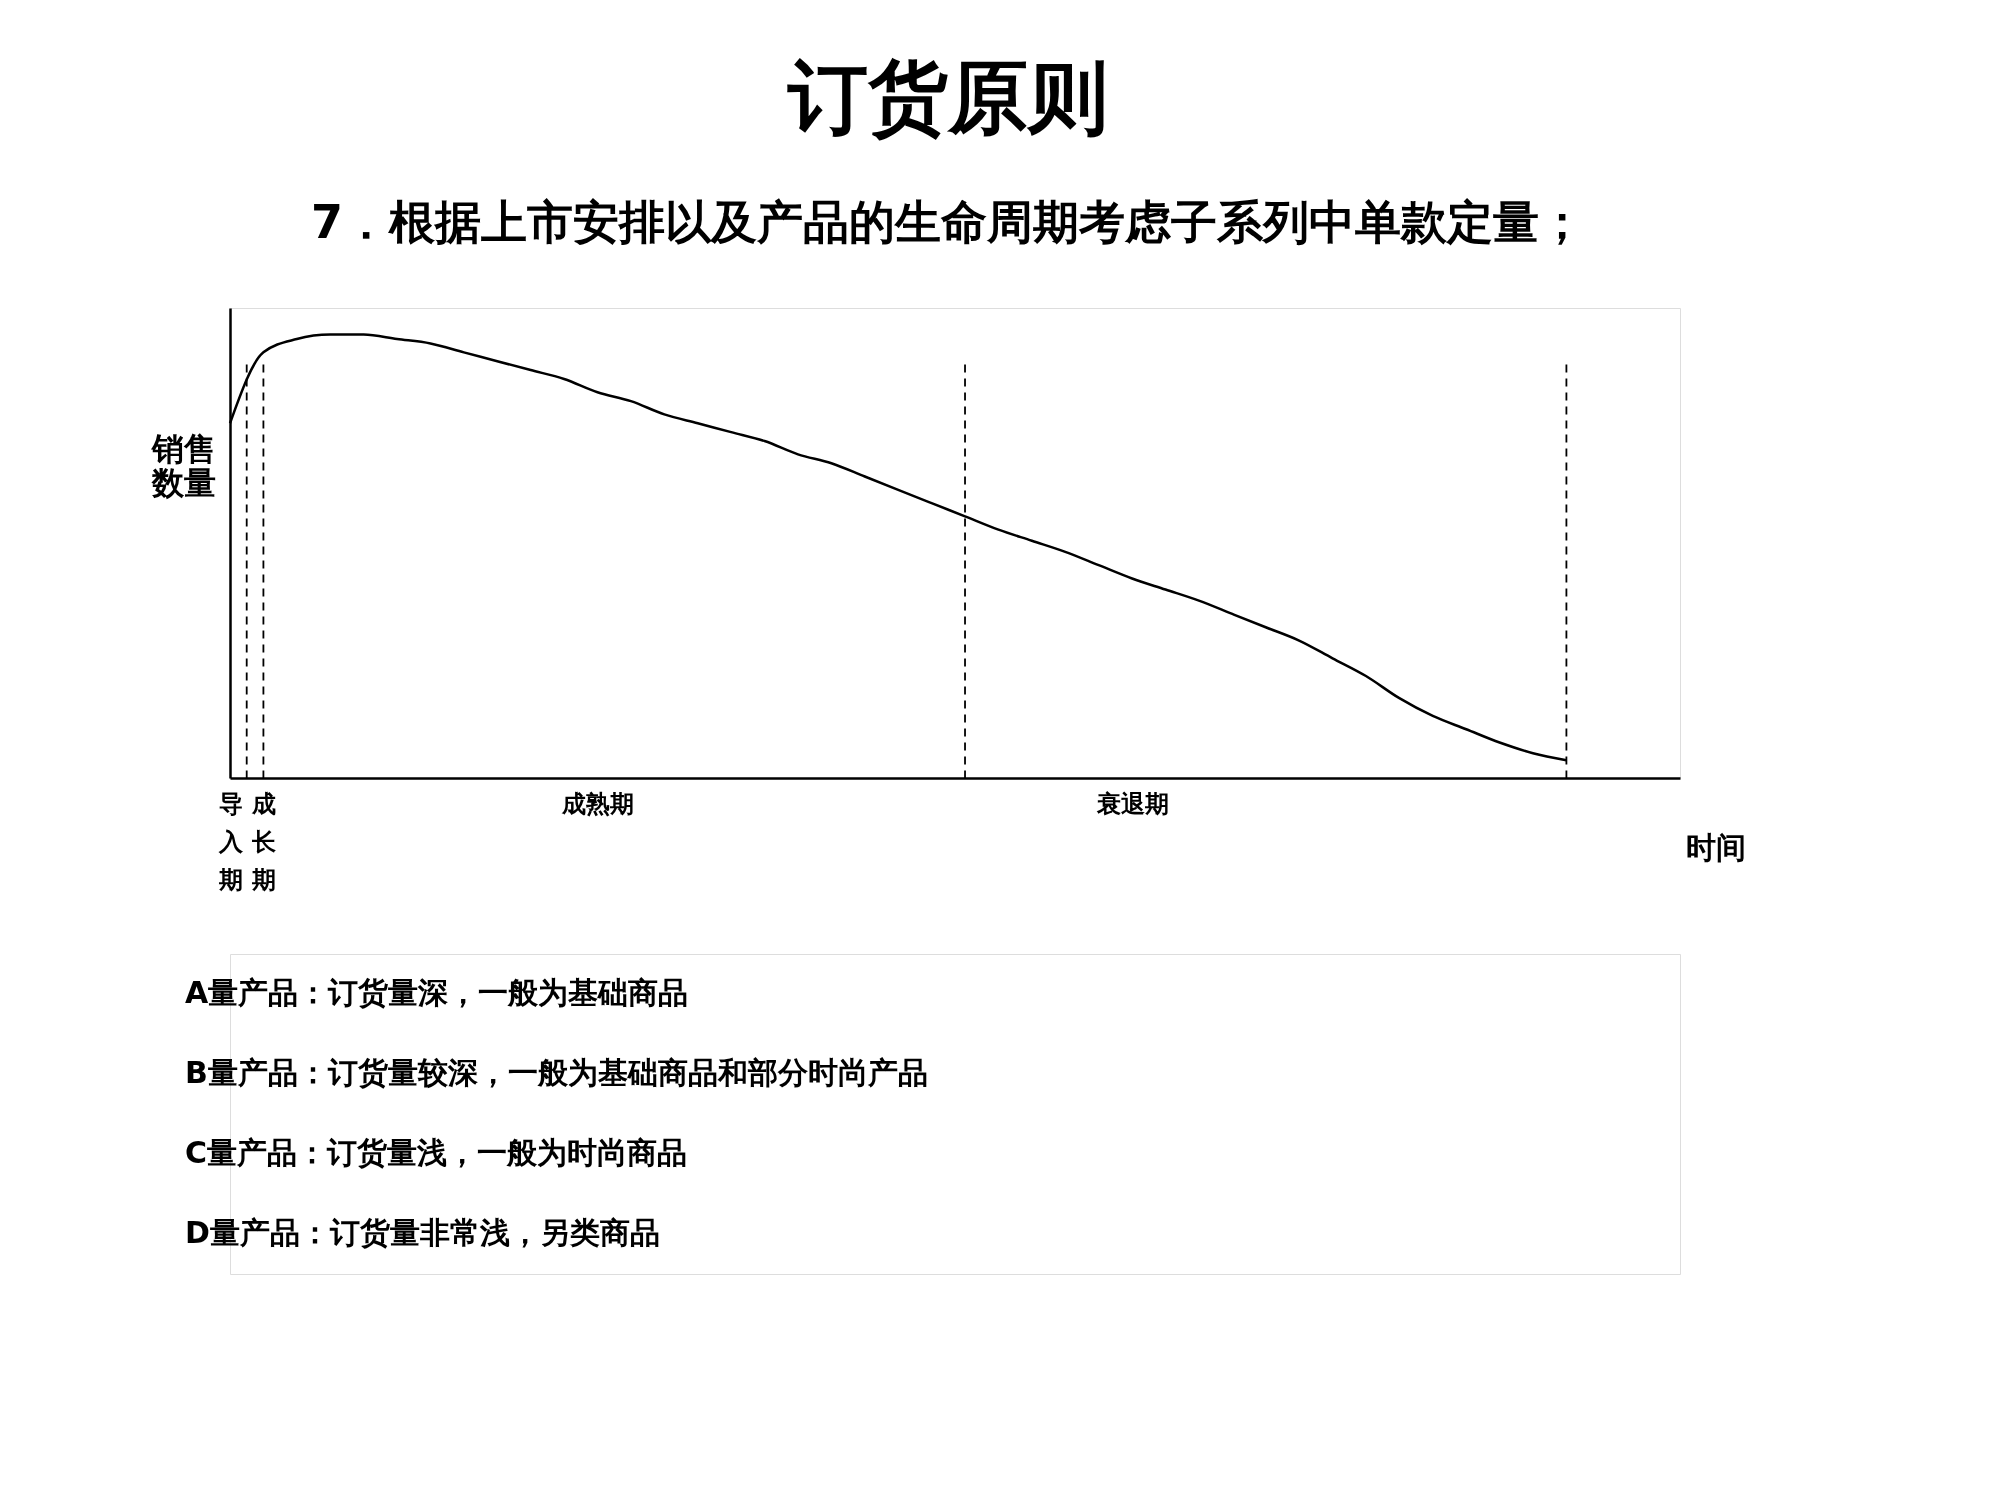 The image size is (2000, 1500). Describe the element at coordinates (182, 465) in the screenshot. I see `y-axis-title: 销售数量` at that location.